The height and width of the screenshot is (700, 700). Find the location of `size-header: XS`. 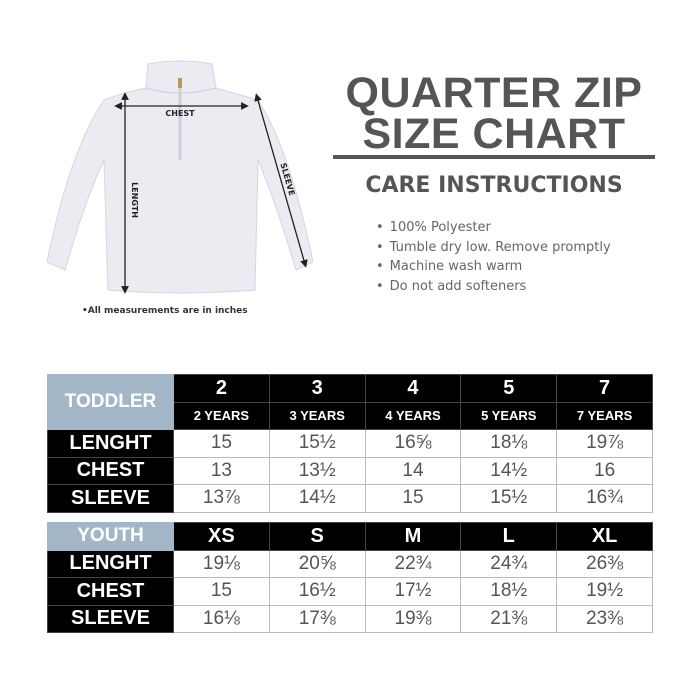

size-header: XS is located at coordinates (221, 536).